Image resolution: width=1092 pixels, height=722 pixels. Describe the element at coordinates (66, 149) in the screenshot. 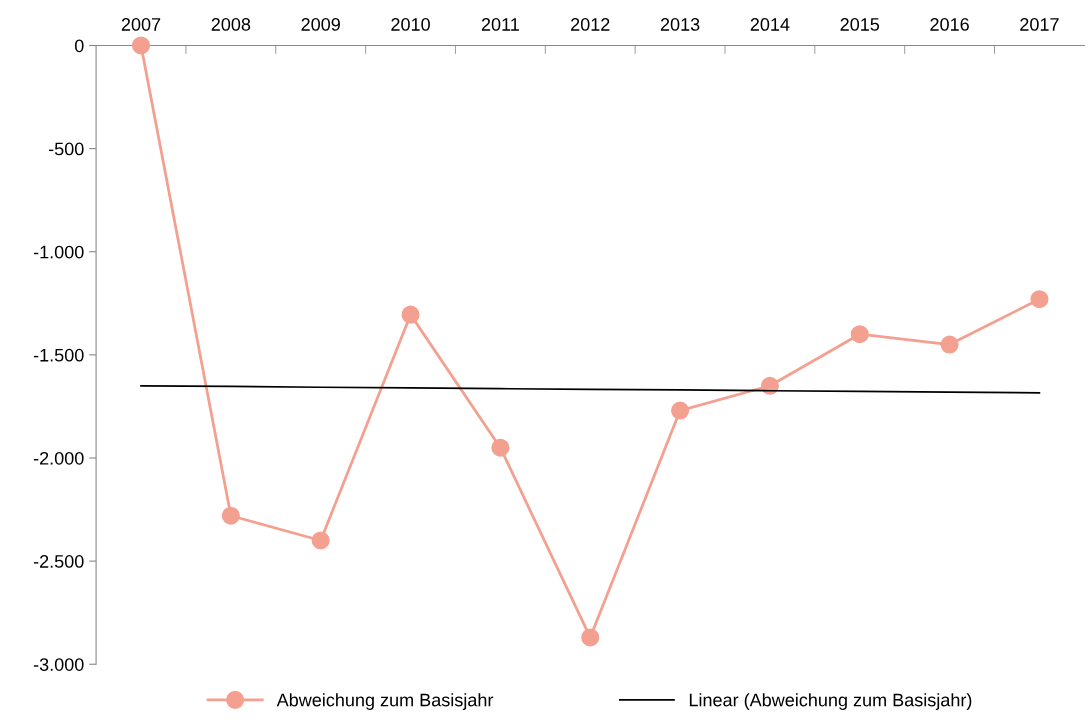

I see `y-tick-label: -500` at that location.